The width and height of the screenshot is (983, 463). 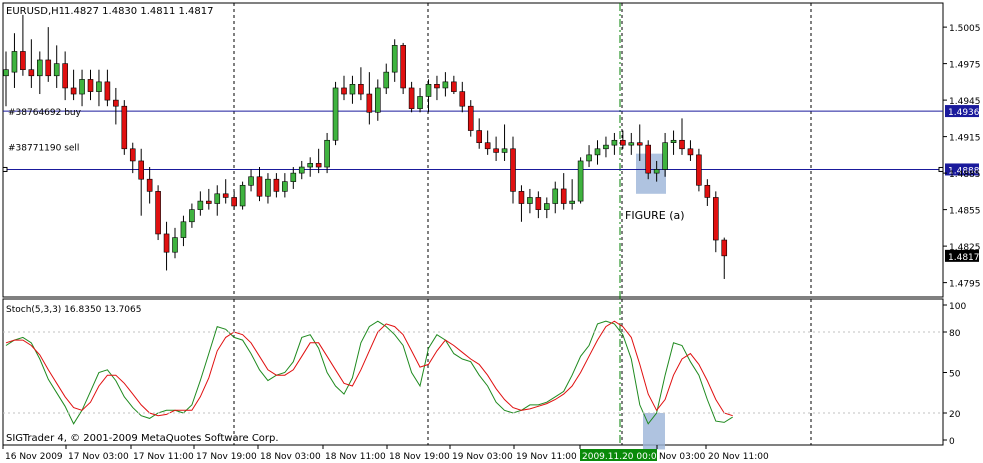 I want to click on figure-annotation: FIGURE (a), so click(x=655, y=215).